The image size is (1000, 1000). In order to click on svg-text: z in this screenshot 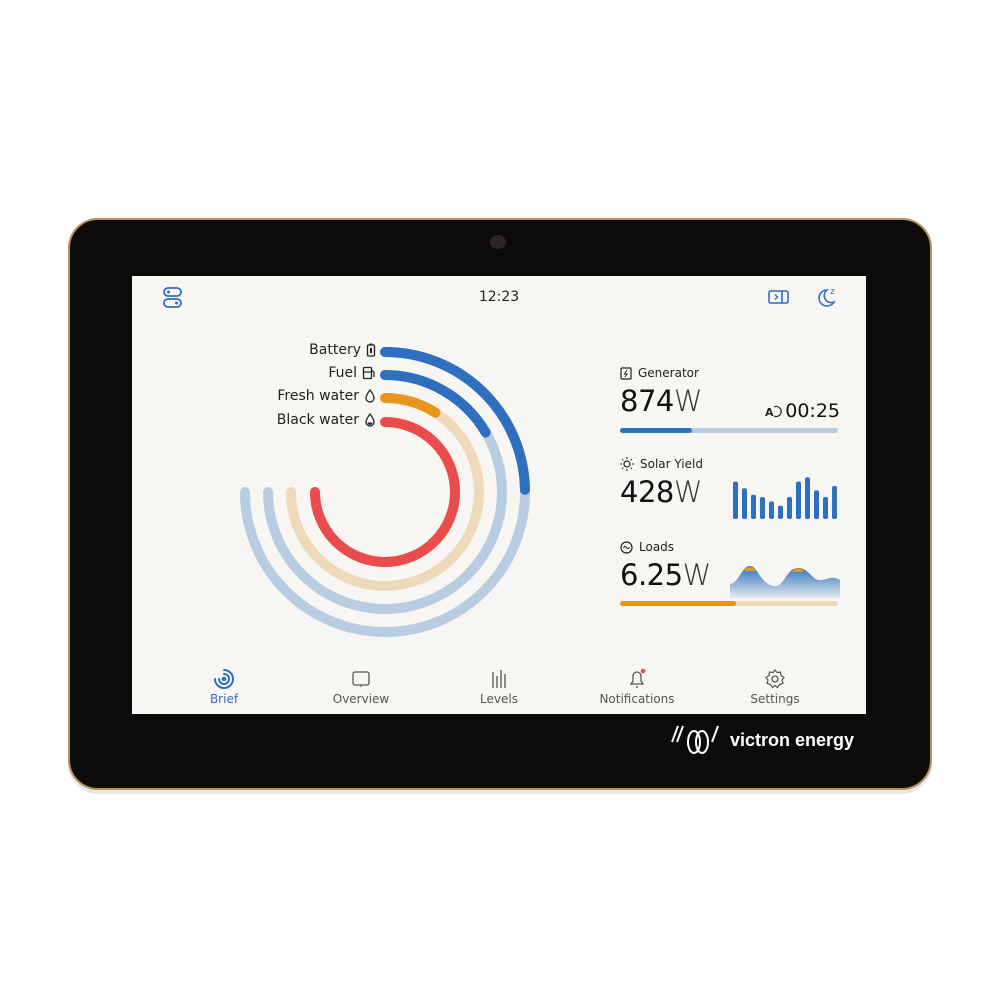, I will do `click(832, 292)`.